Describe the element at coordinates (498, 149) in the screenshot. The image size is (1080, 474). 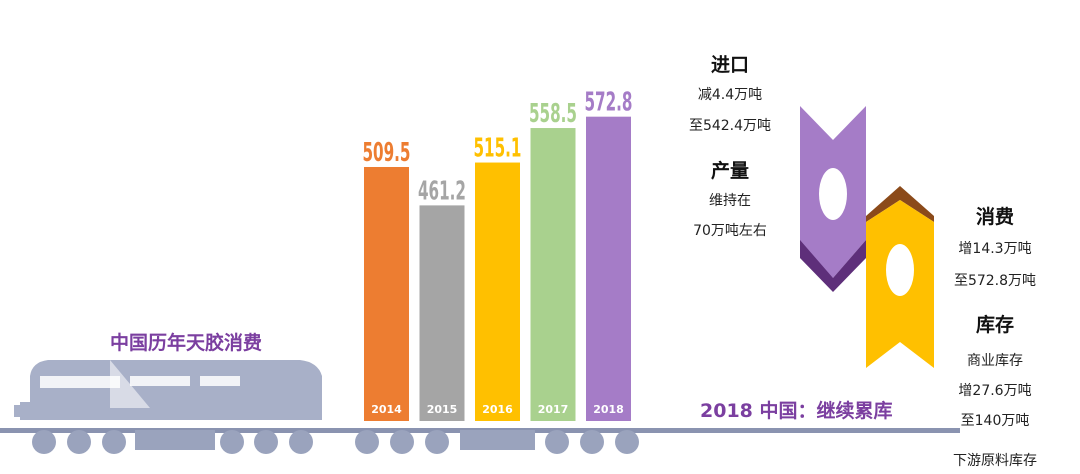
I see `value-label-2016: 515.1` at that location.